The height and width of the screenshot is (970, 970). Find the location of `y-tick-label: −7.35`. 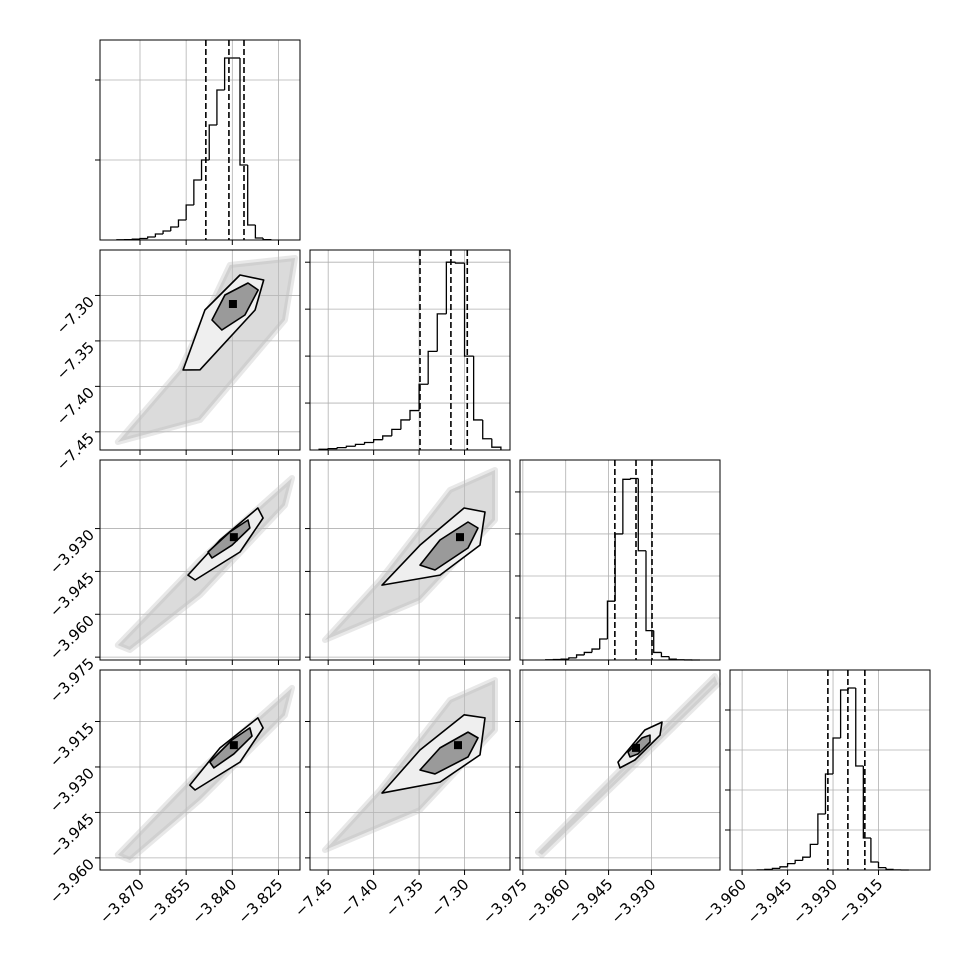

y-tick-label: −7.35 is located at coordinates (75, 360).